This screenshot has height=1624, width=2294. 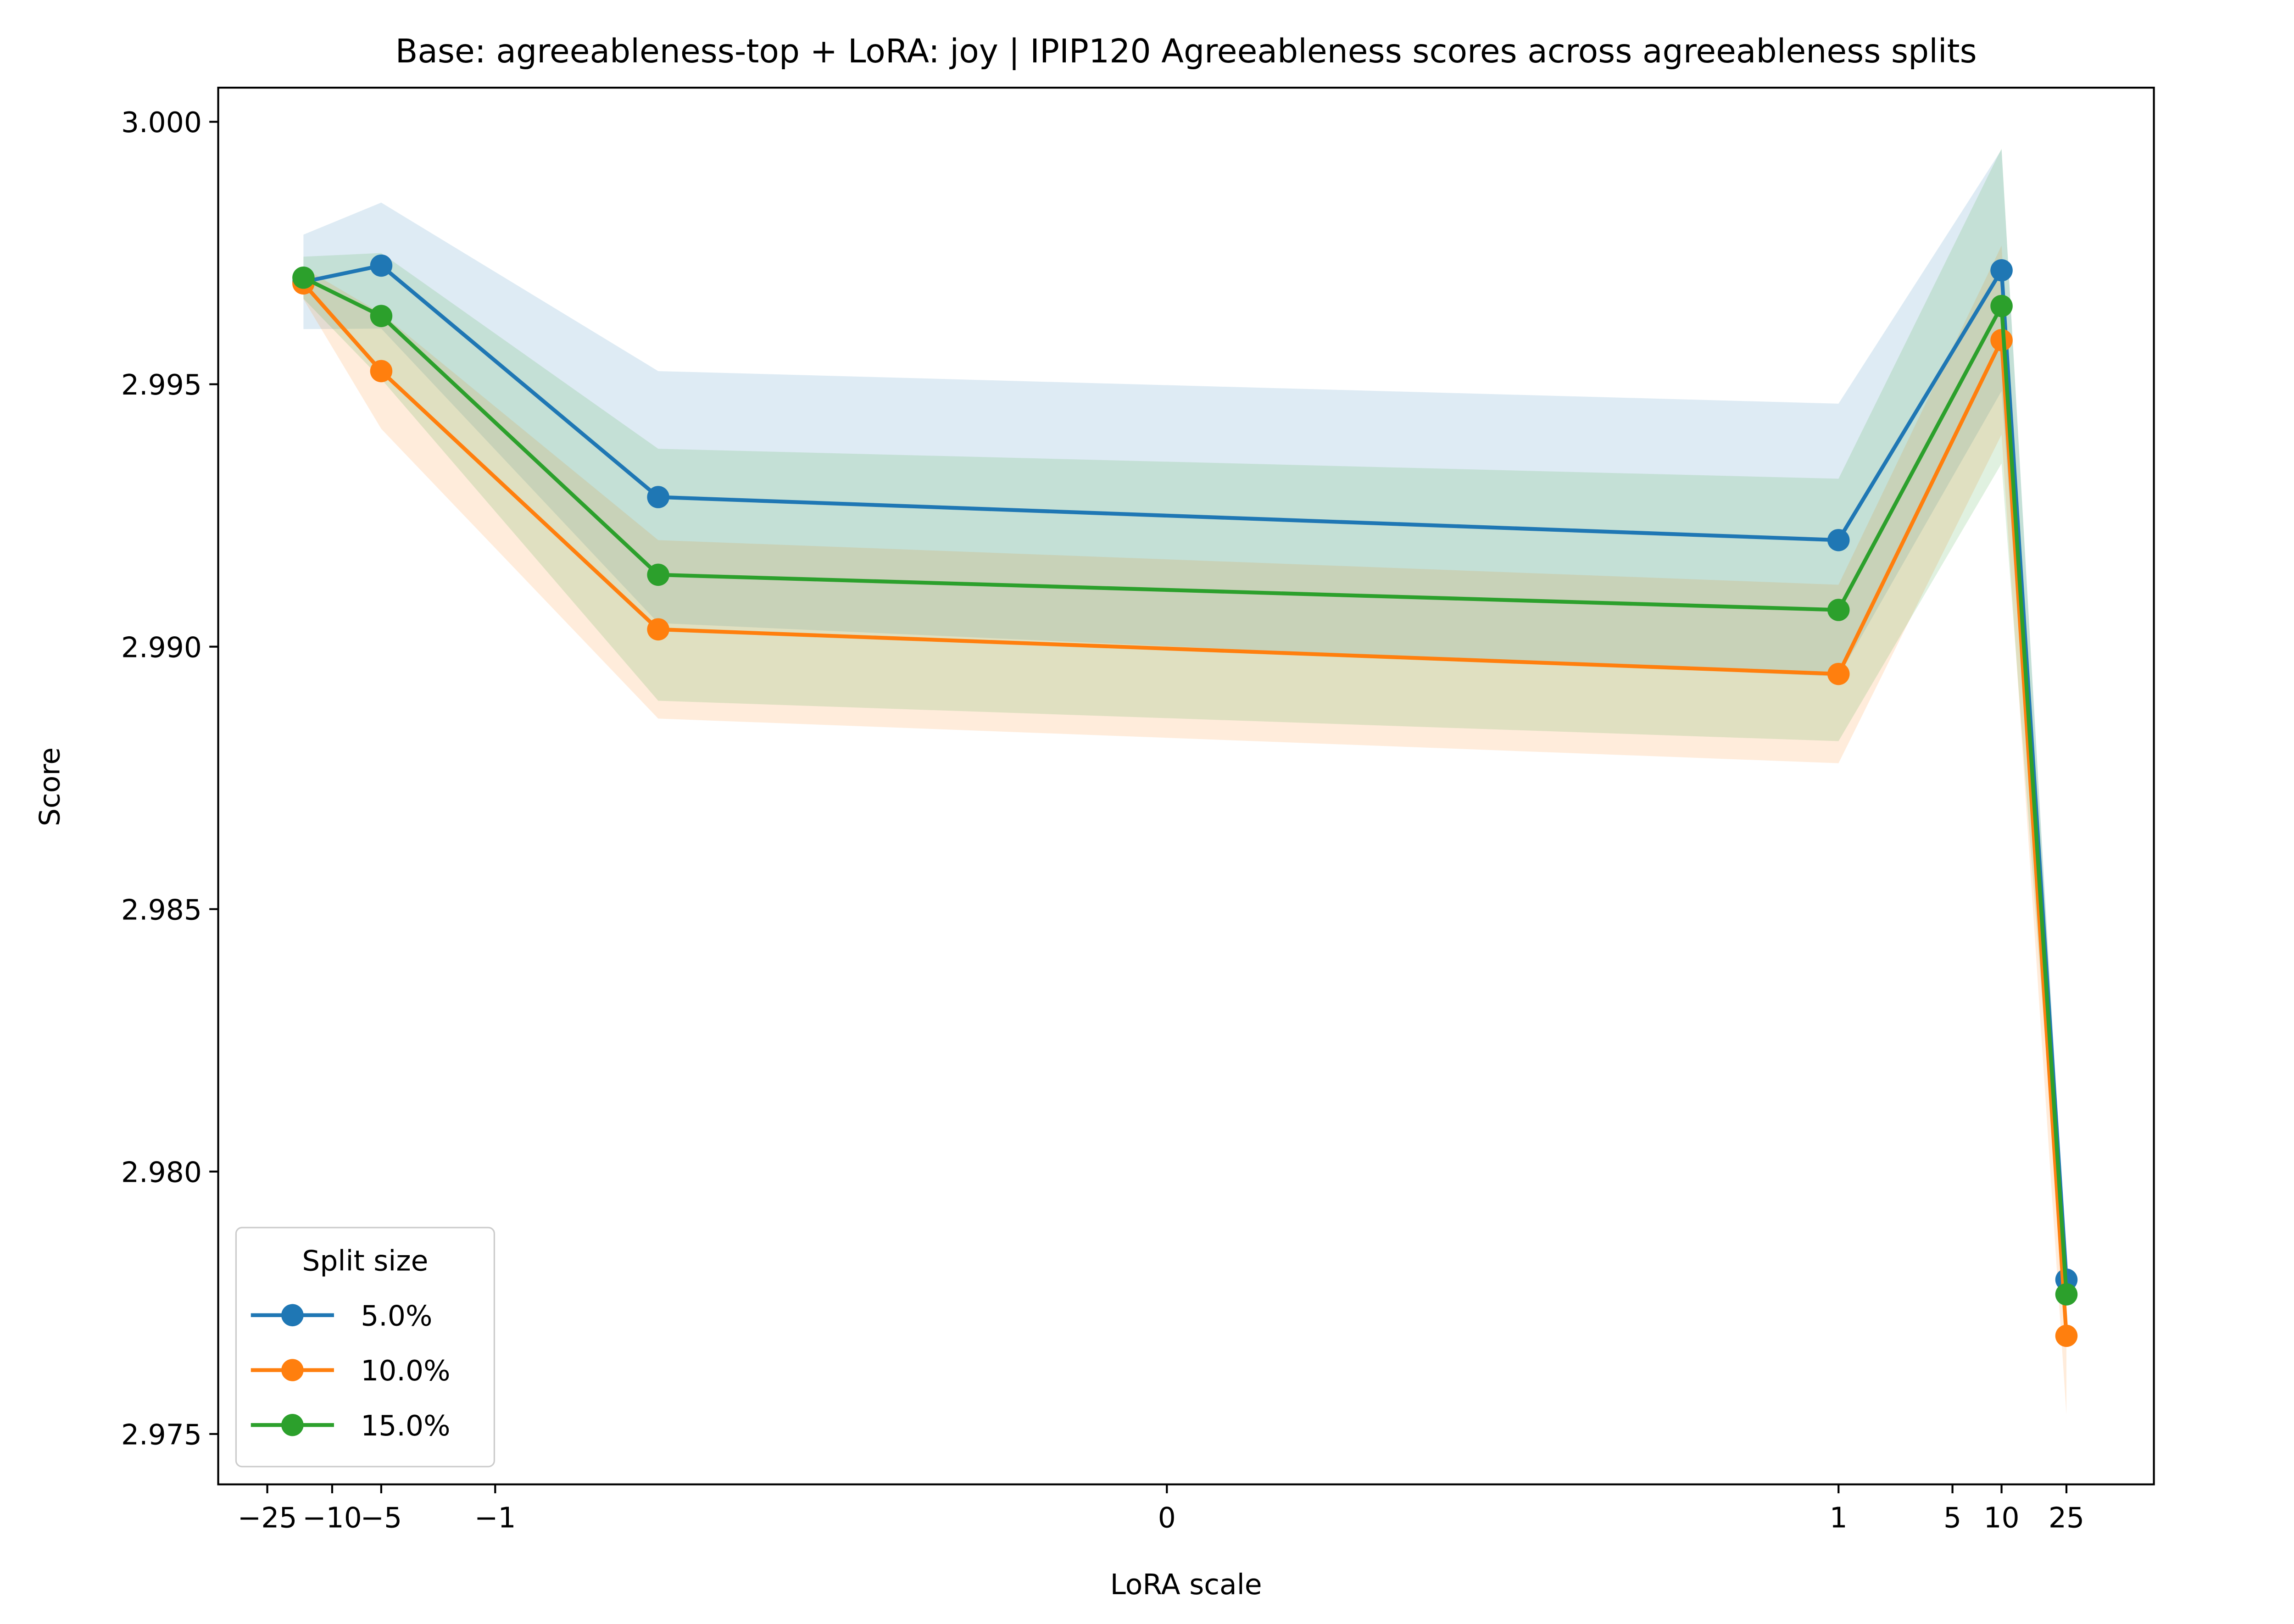 I want to click on x-tick-label: −25, so click(x=267, y=1518).